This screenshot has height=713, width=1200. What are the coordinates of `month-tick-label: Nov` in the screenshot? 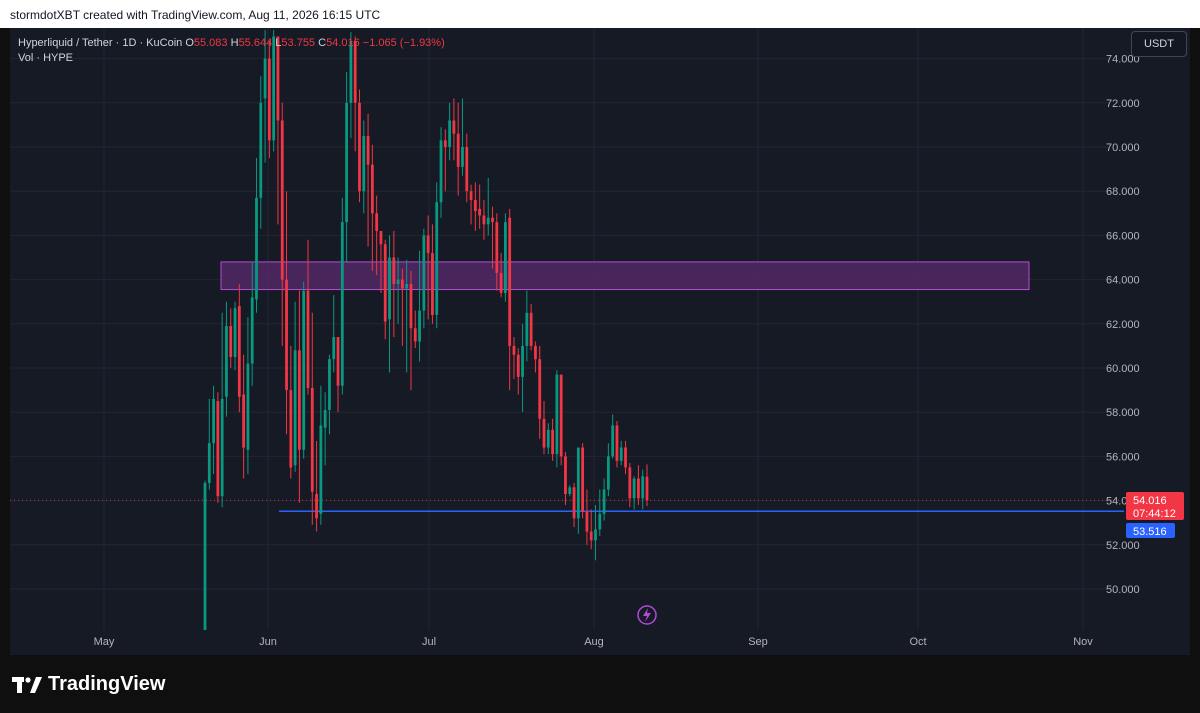 It's located at (1083, 642).